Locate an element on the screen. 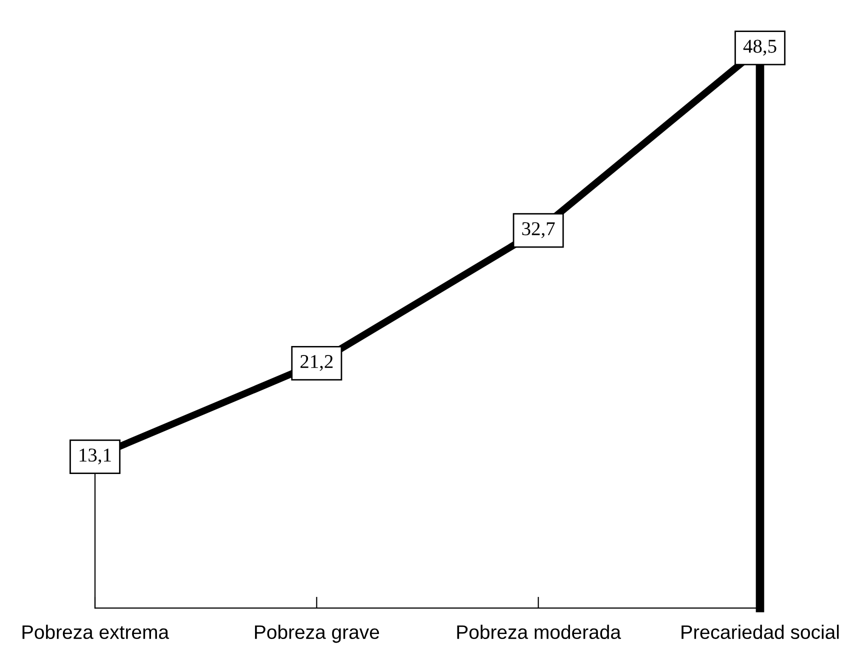 Image resolution: width=855 pixels, height=666 pixels. x-tick-label: Pobreza extrema is located at coordinates (96, 632).